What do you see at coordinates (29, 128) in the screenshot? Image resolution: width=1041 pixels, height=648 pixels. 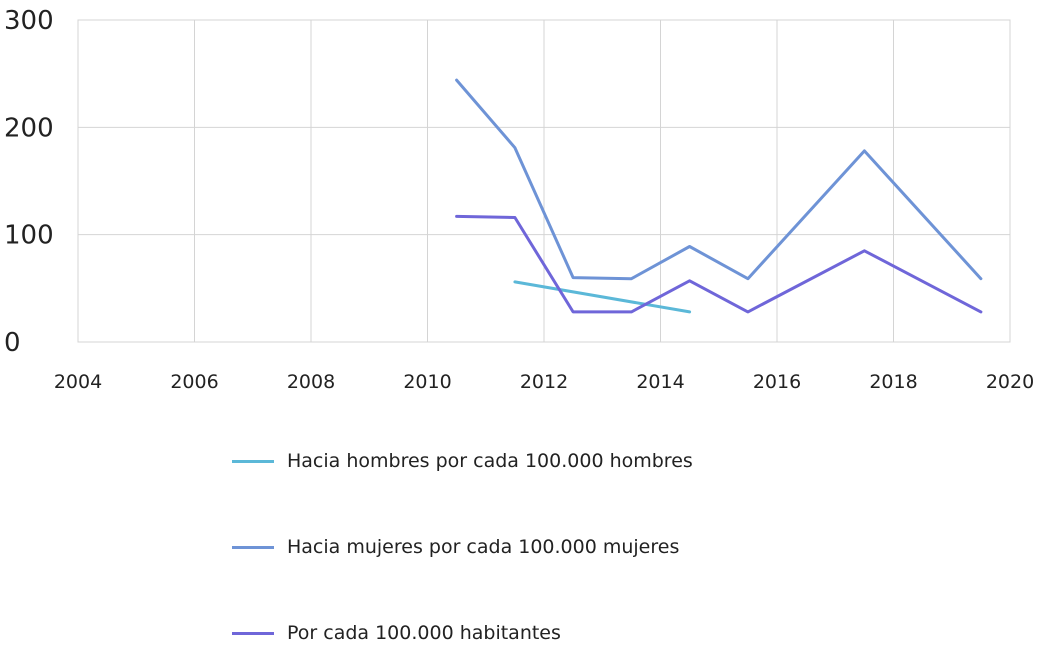 I see `y-tick-label: 200` at bounding box center [29, 128].